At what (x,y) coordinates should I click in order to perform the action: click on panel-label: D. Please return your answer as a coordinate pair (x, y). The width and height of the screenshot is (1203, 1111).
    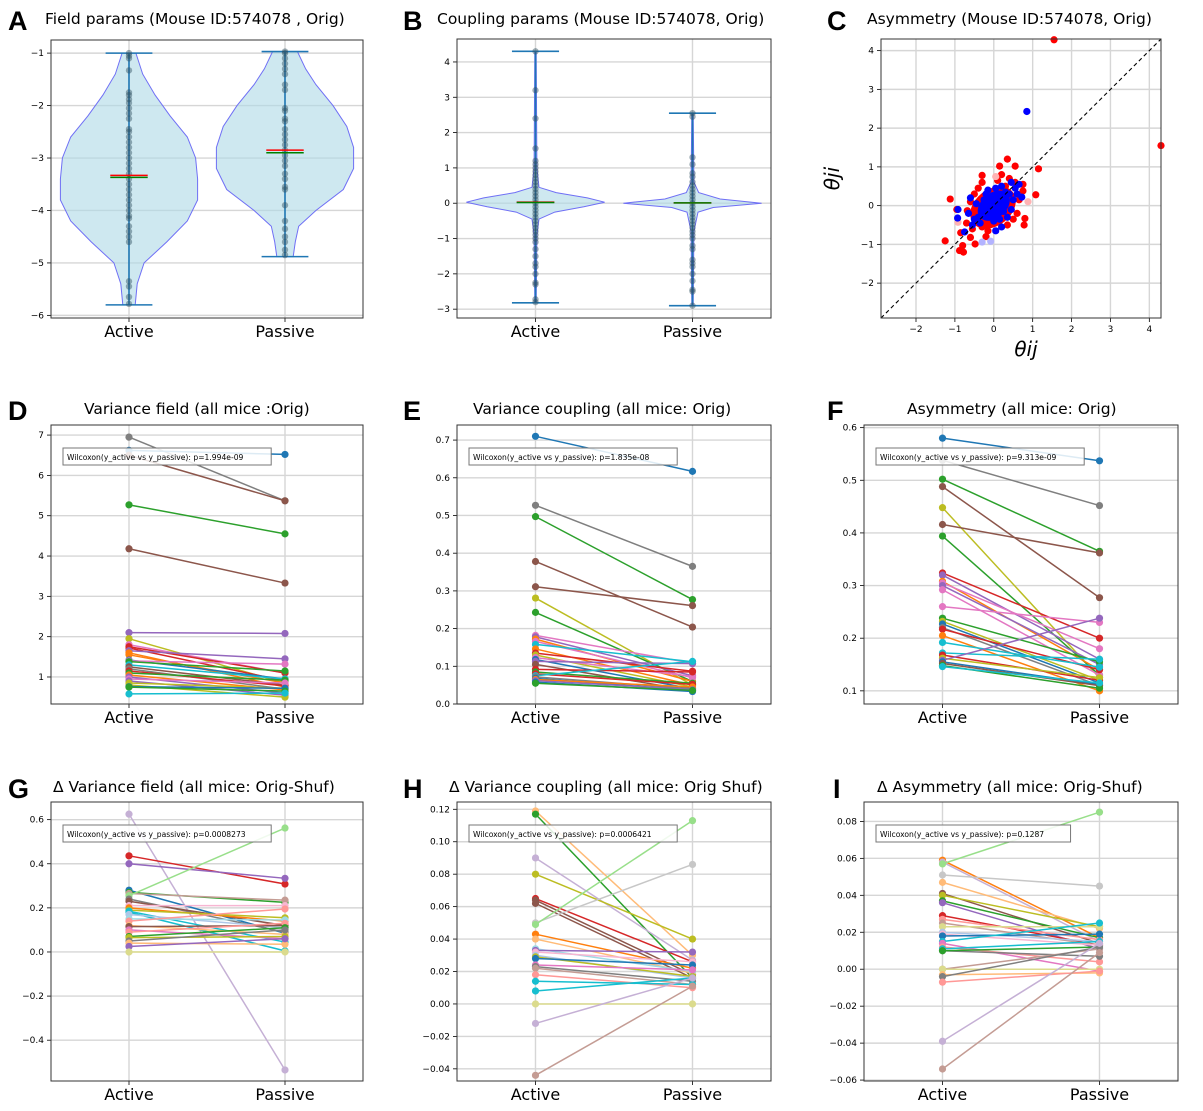
    Looking at the image, I should click on (18, 411).